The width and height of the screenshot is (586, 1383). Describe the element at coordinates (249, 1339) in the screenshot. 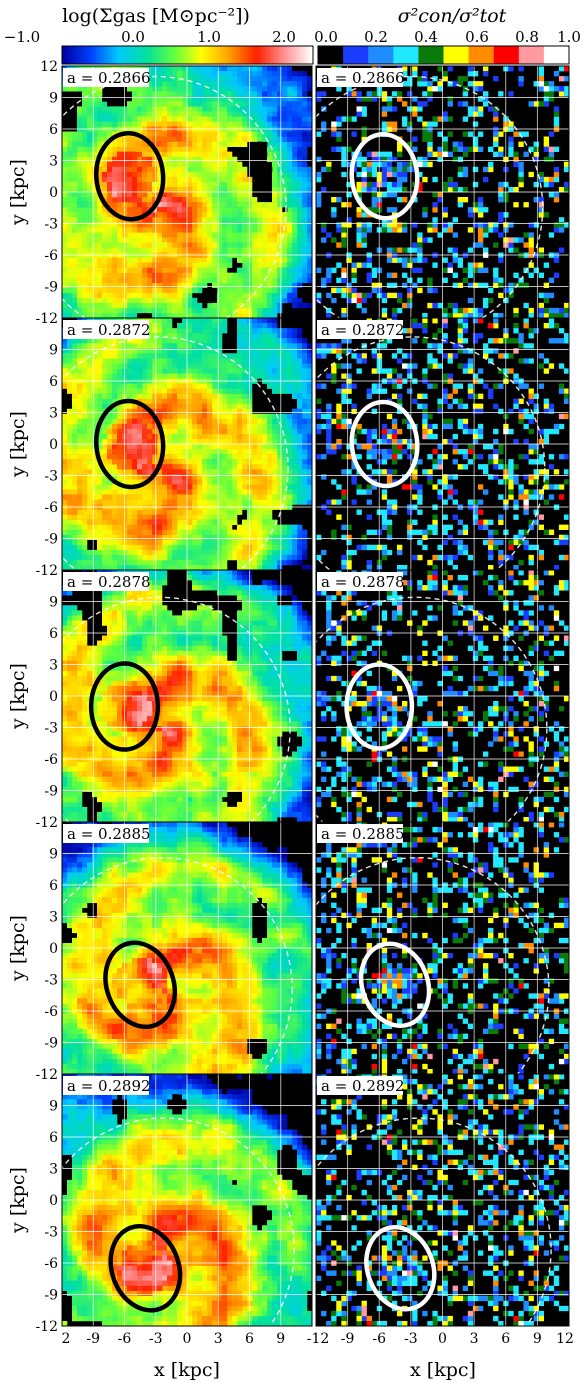

I see `x-tick-label: 6` at that location.